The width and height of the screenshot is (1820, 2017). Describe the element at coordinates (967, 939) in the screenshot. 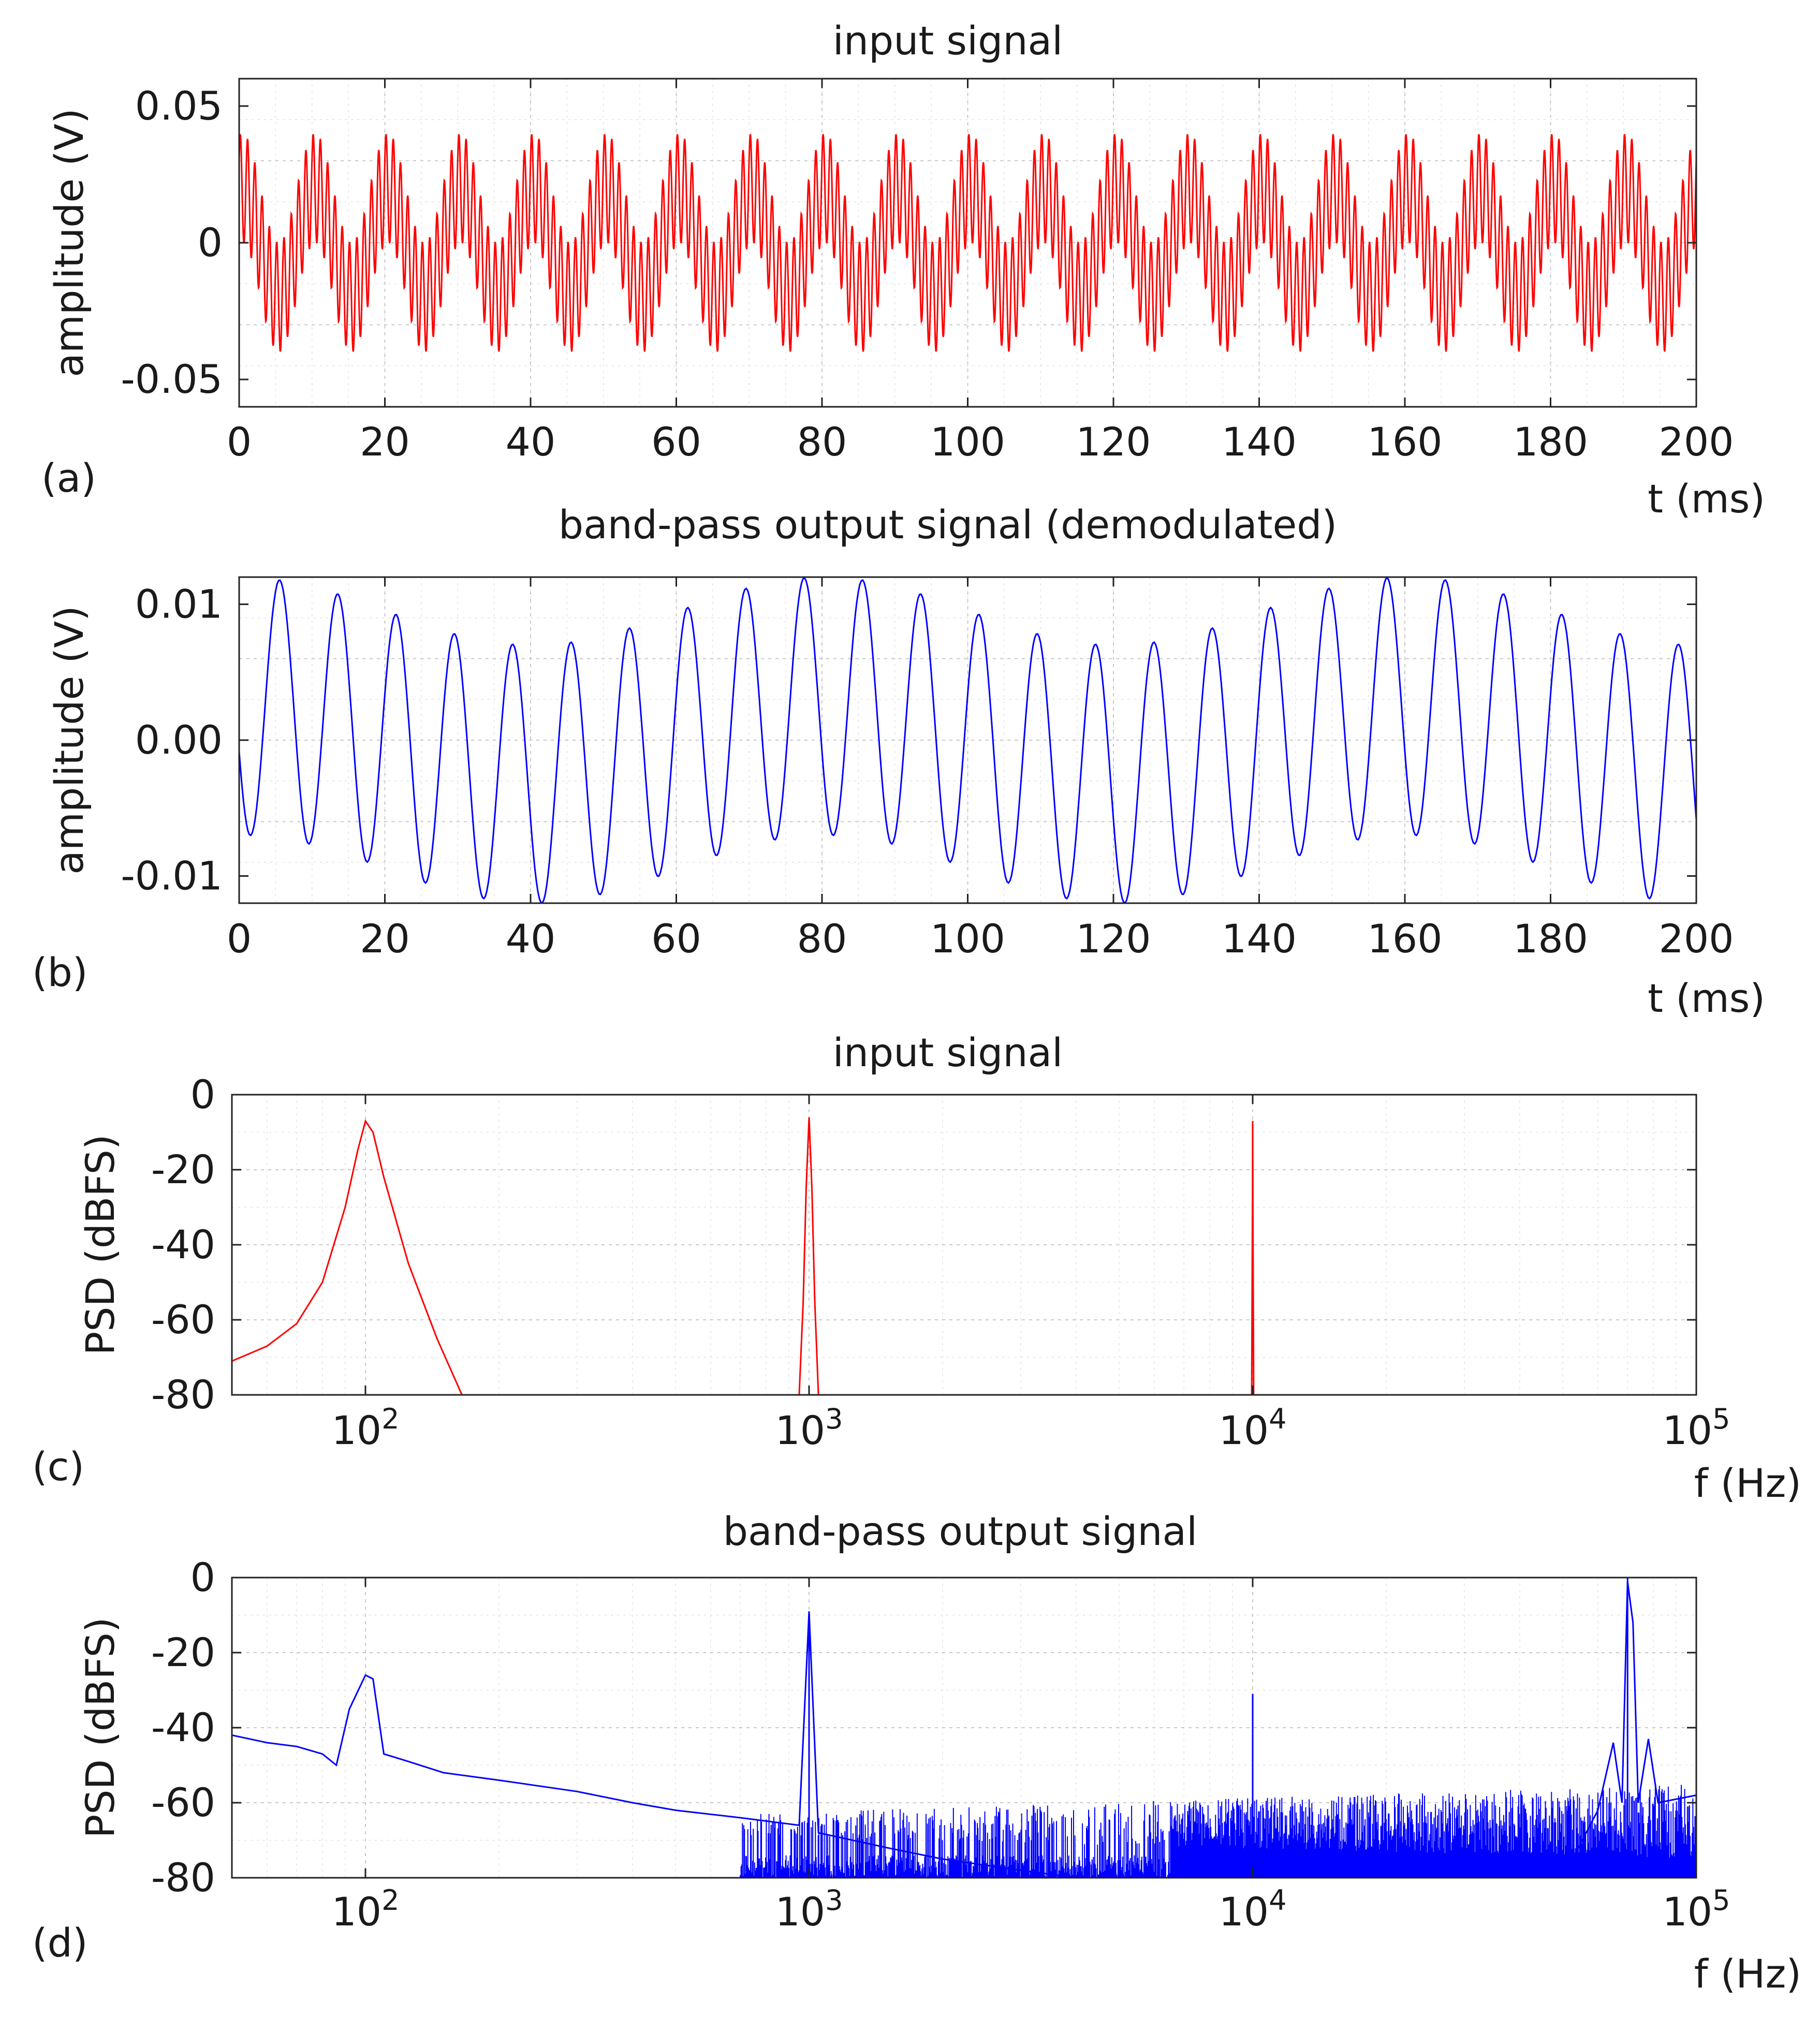

I see `b-xtick-label: 100` at that location.